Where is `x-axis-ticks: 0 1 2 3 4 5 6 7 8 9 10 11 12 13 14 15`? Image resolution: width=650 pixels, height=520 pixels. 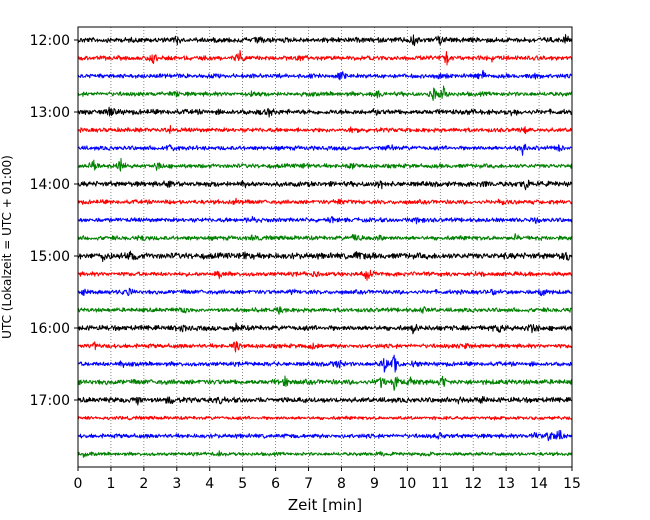
x-axis-ticks: 0 1 2 3 4 5 6 7 8 9 10 11 12 13 14 15 is located at coordinates (327, 479).